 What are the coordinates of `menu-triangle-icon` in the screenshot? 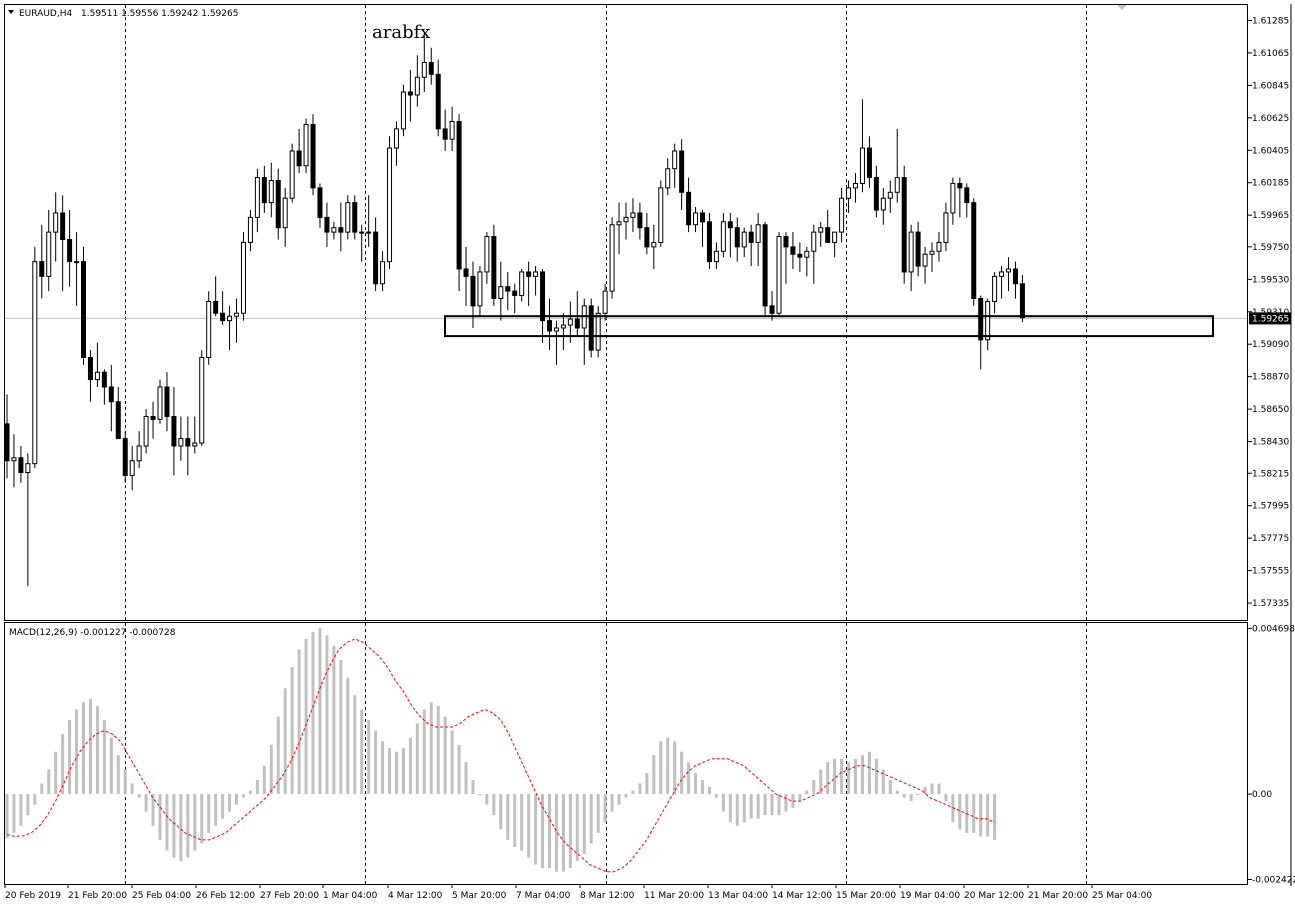 It's located at (11, 12).